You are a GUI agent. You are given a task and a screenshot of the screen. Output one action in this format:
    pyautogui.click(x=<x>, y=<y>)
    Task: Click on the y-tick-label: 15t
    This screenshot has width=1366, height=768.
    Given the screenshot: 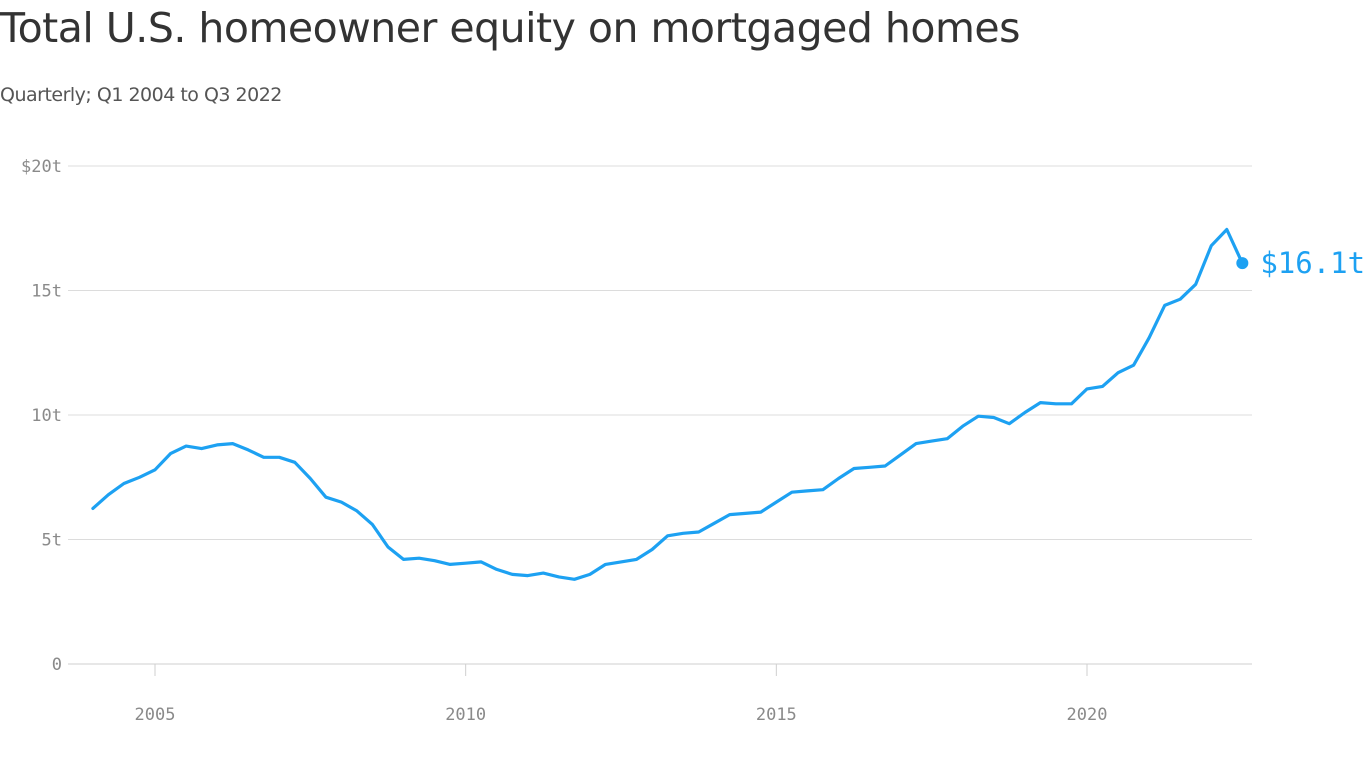 What is the action you would take?
    pyautogui.click(x=46, y=292)
    